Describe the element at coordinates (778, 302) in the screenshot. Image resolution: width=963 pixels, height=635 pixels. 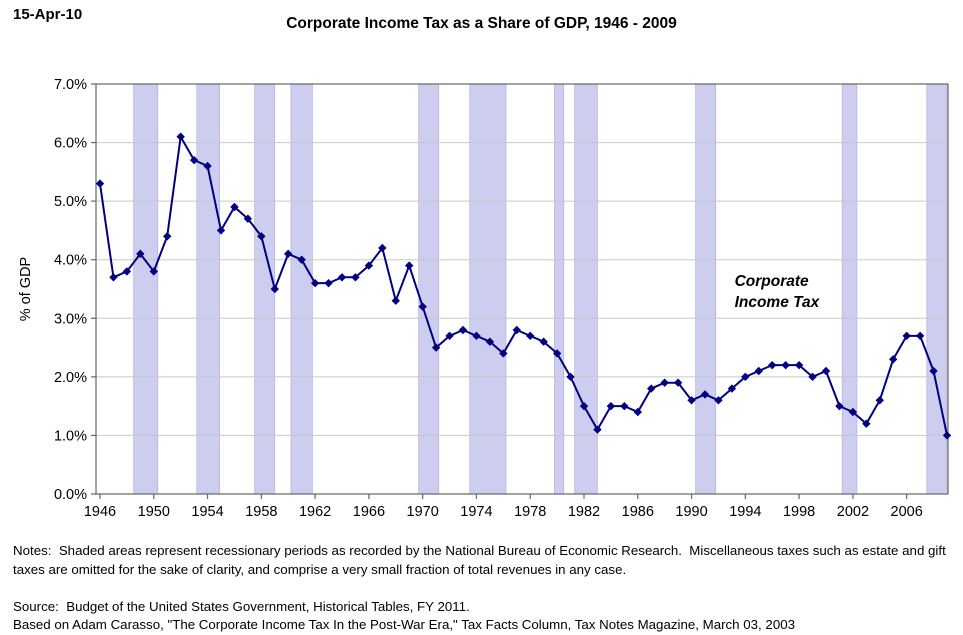
I see `chart-annotation: Income Tax` at that location.